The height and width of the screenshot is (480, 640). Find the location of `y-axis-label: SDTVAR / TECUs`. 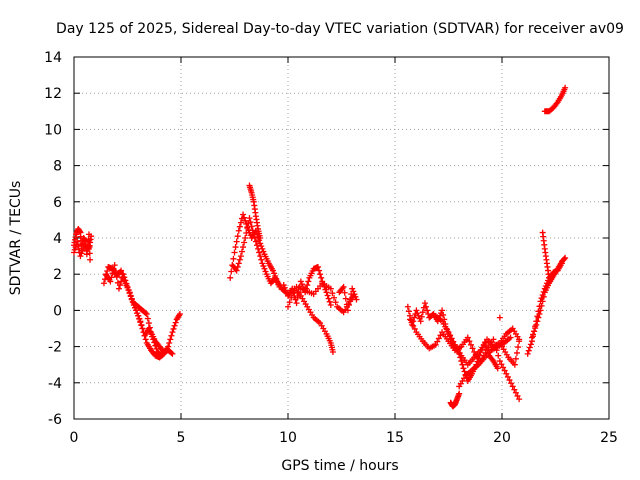

y-axis-label: SDTVAR / TECUs is located at coordinates (16, 238).